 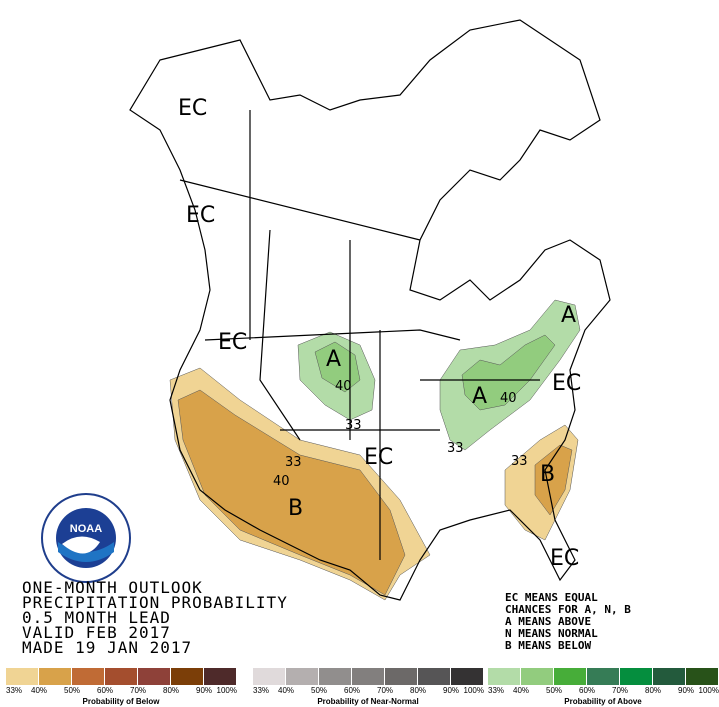 What do you see at coordinates (121, 701) in the screenshot?
I see `below-legend-title: Probability of Below` at bounding box center [121, 701].